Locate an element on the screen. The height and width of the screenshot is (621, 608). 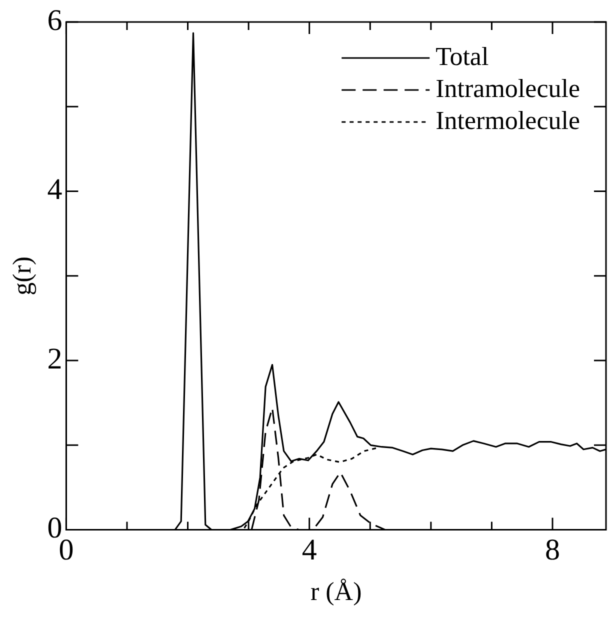
legend-label: Intermolecule is located at coordinates (508, 120).